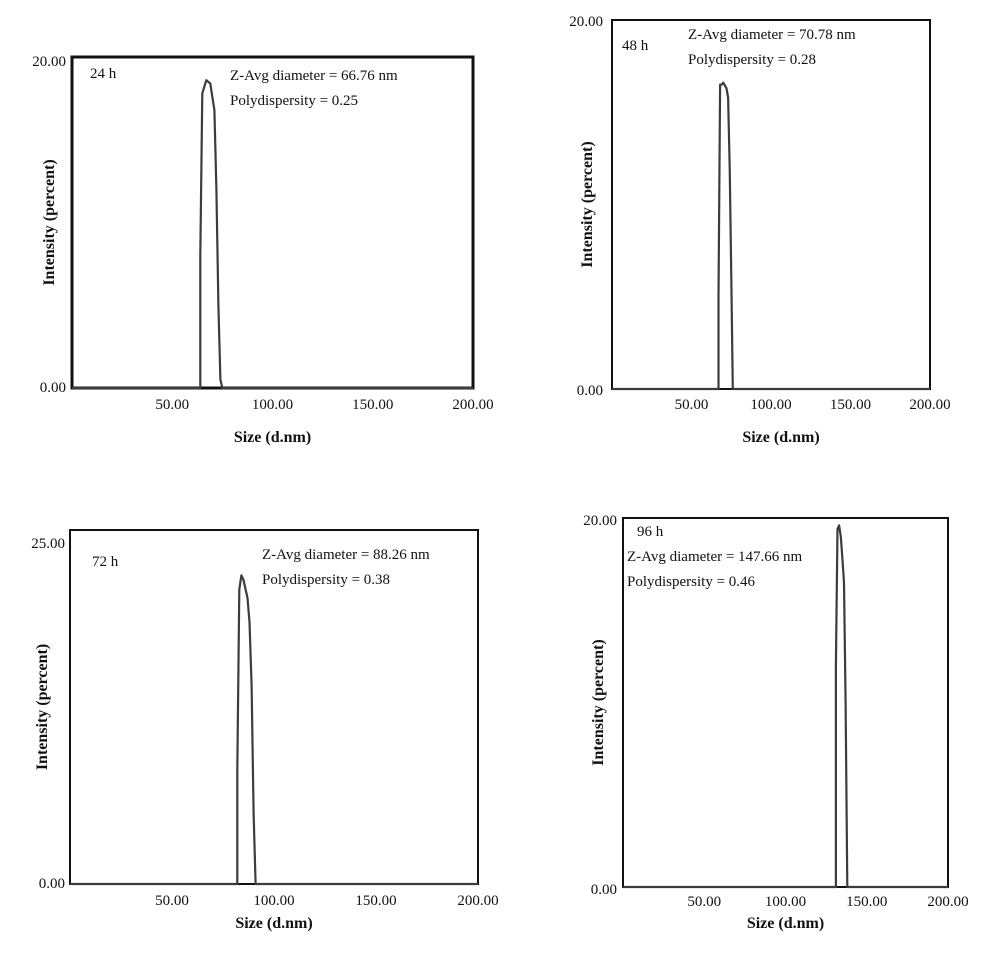 The height and width of the screenshot is (962, 1000). Describe the element at coordinates (48, 544) in the screenshot. I see `y-tick-label: 25.00` at that location.